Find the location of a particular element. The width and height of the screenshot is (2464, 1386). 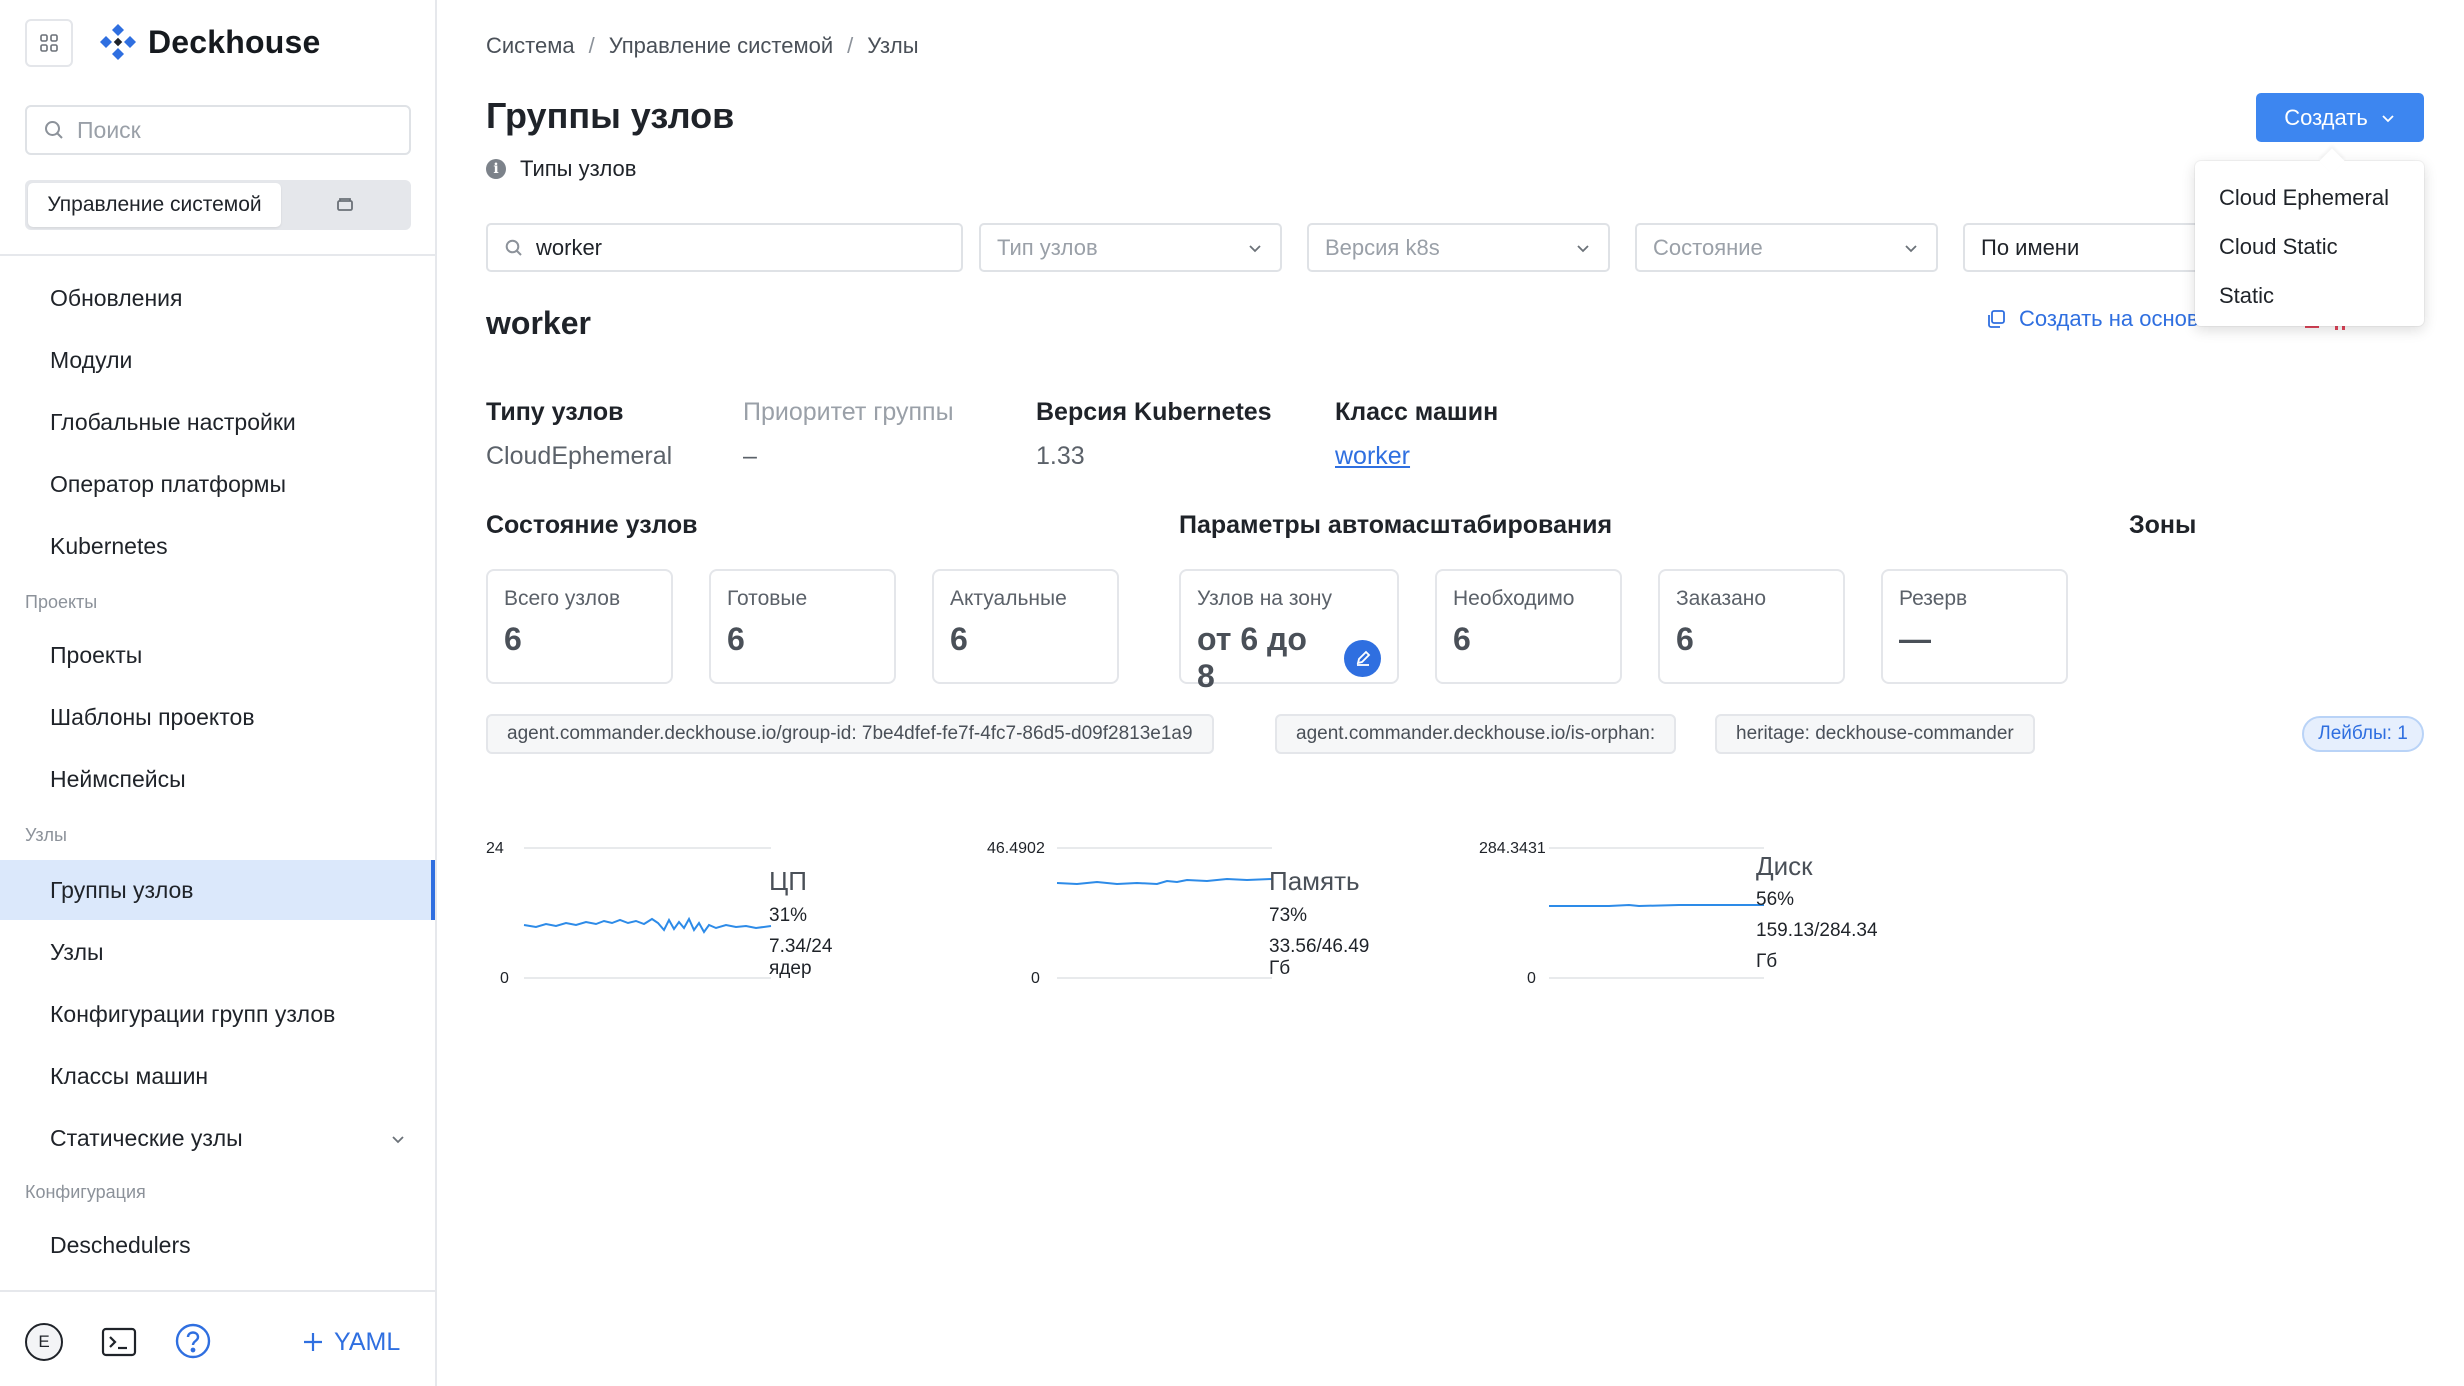

sidebar-item-node-group-configurations: Конфигурации групп узлов is located at coordinates (193, 1013).